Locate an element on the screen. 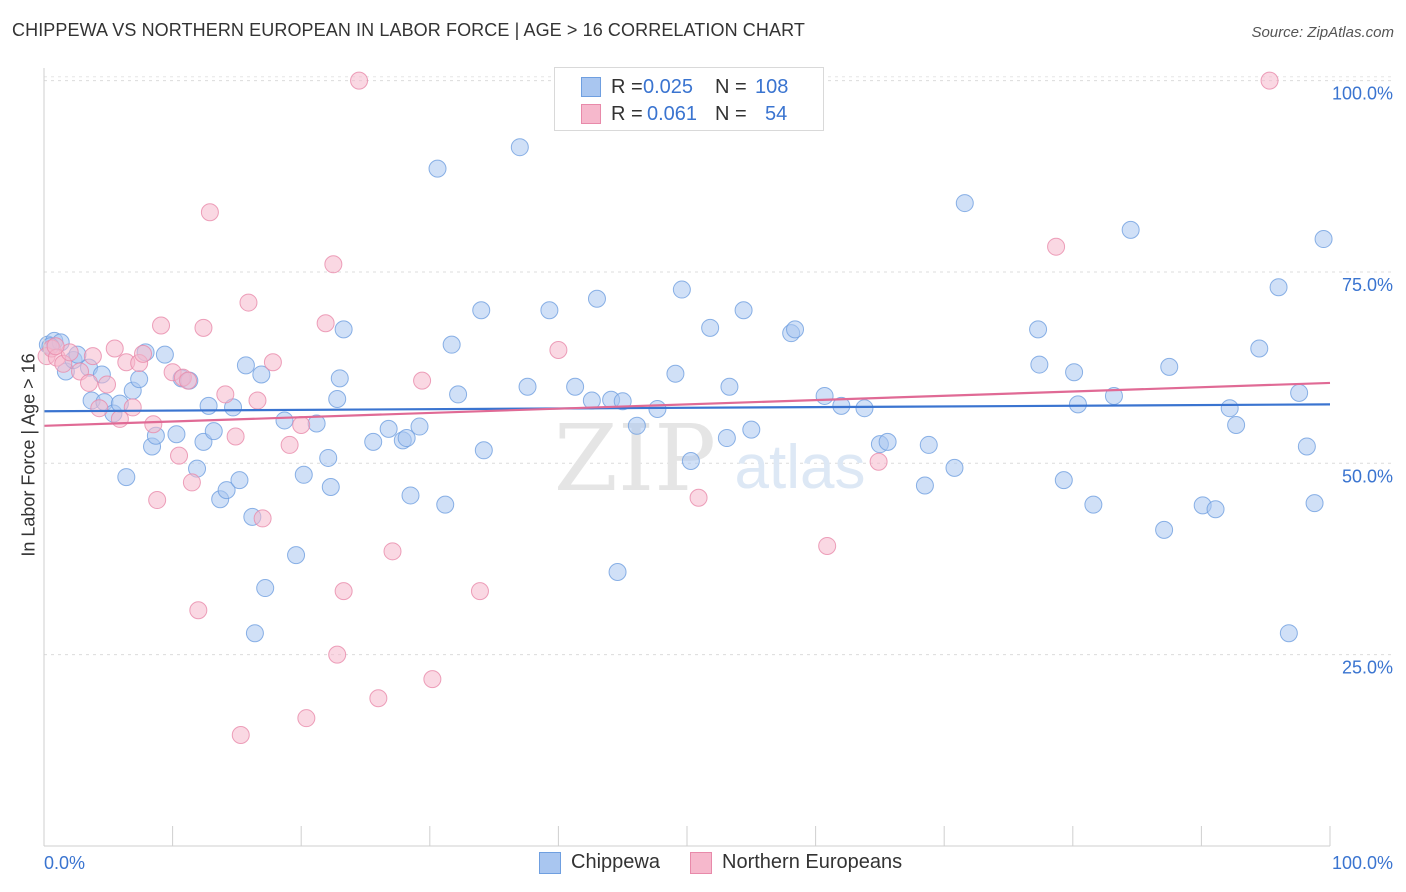 The width and height of the screenshot is (1406, 892). legend-r-value: 0.061 is located at coordinates (672, 113).